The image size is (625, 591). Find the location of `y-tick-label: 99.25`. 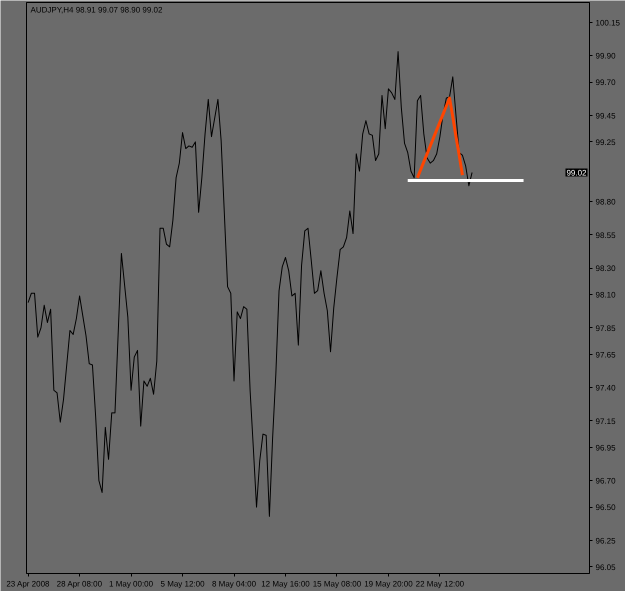

y-tick-label: 99.25 is located at coordinates (606, 142).